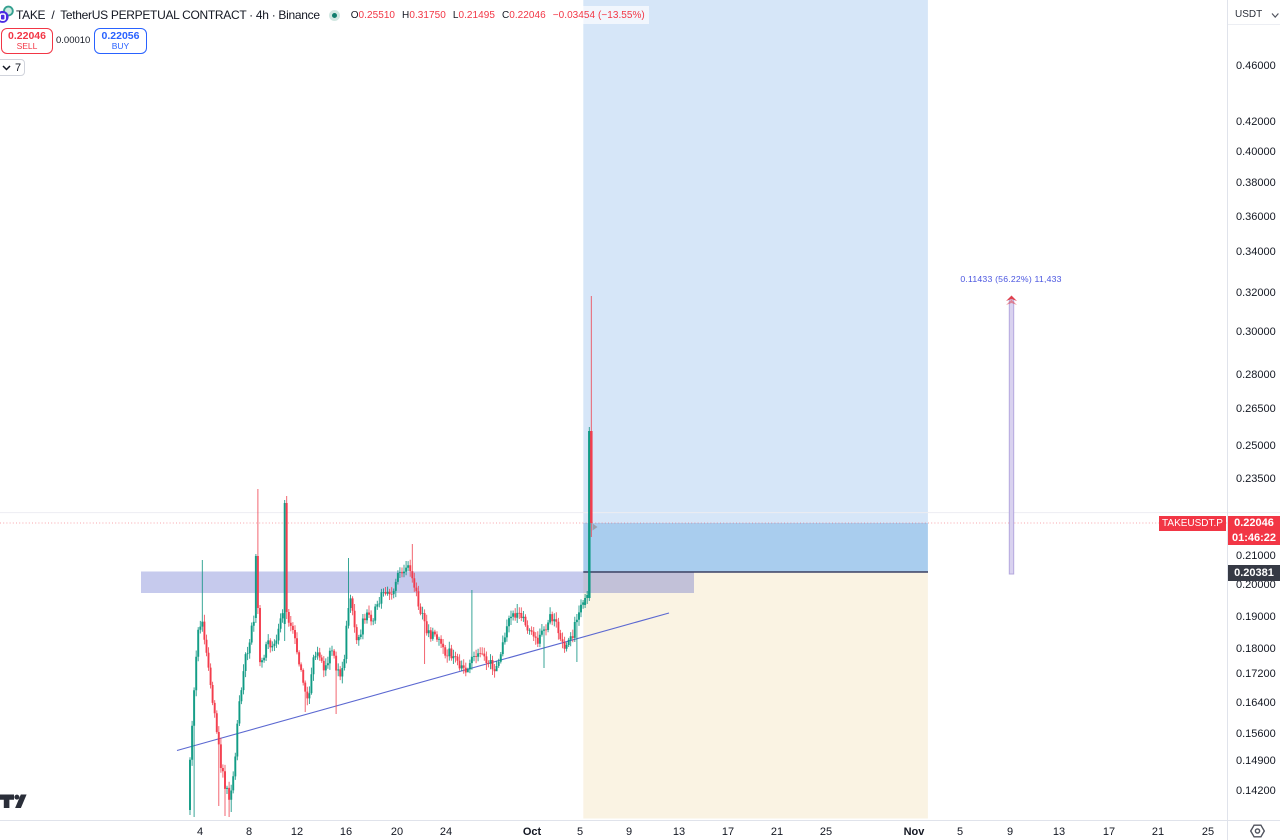 The height and width of the screenshot is (840, 1280). What do you see at coordinates (297, 832) in the screenshot?
I see `svg-text: 12` at bounding box center [297, 832].